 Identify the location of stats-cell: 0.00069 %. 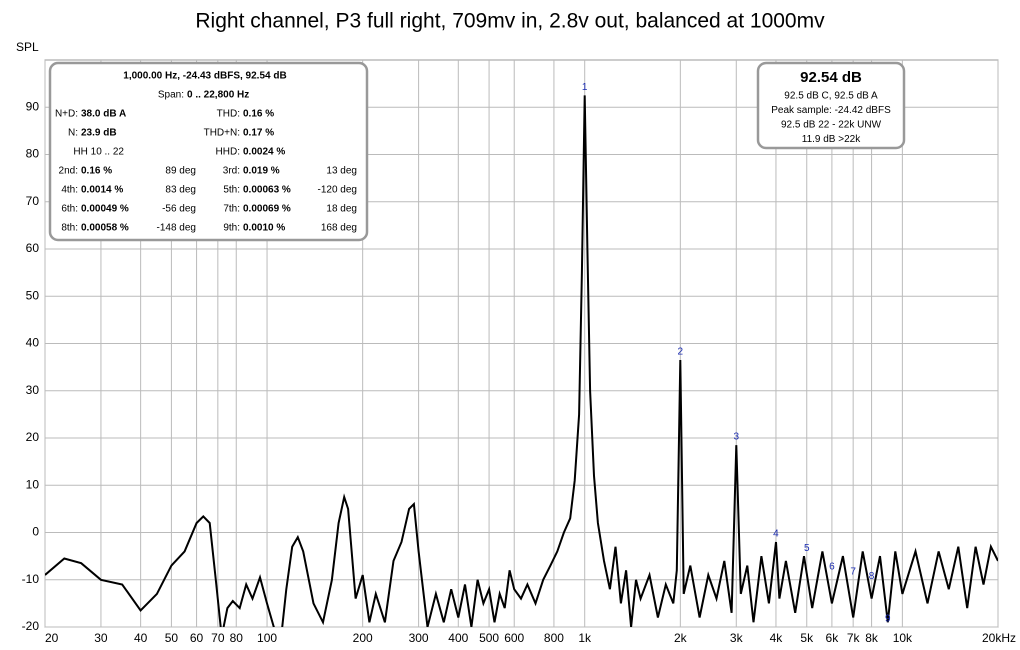
(267, 209).